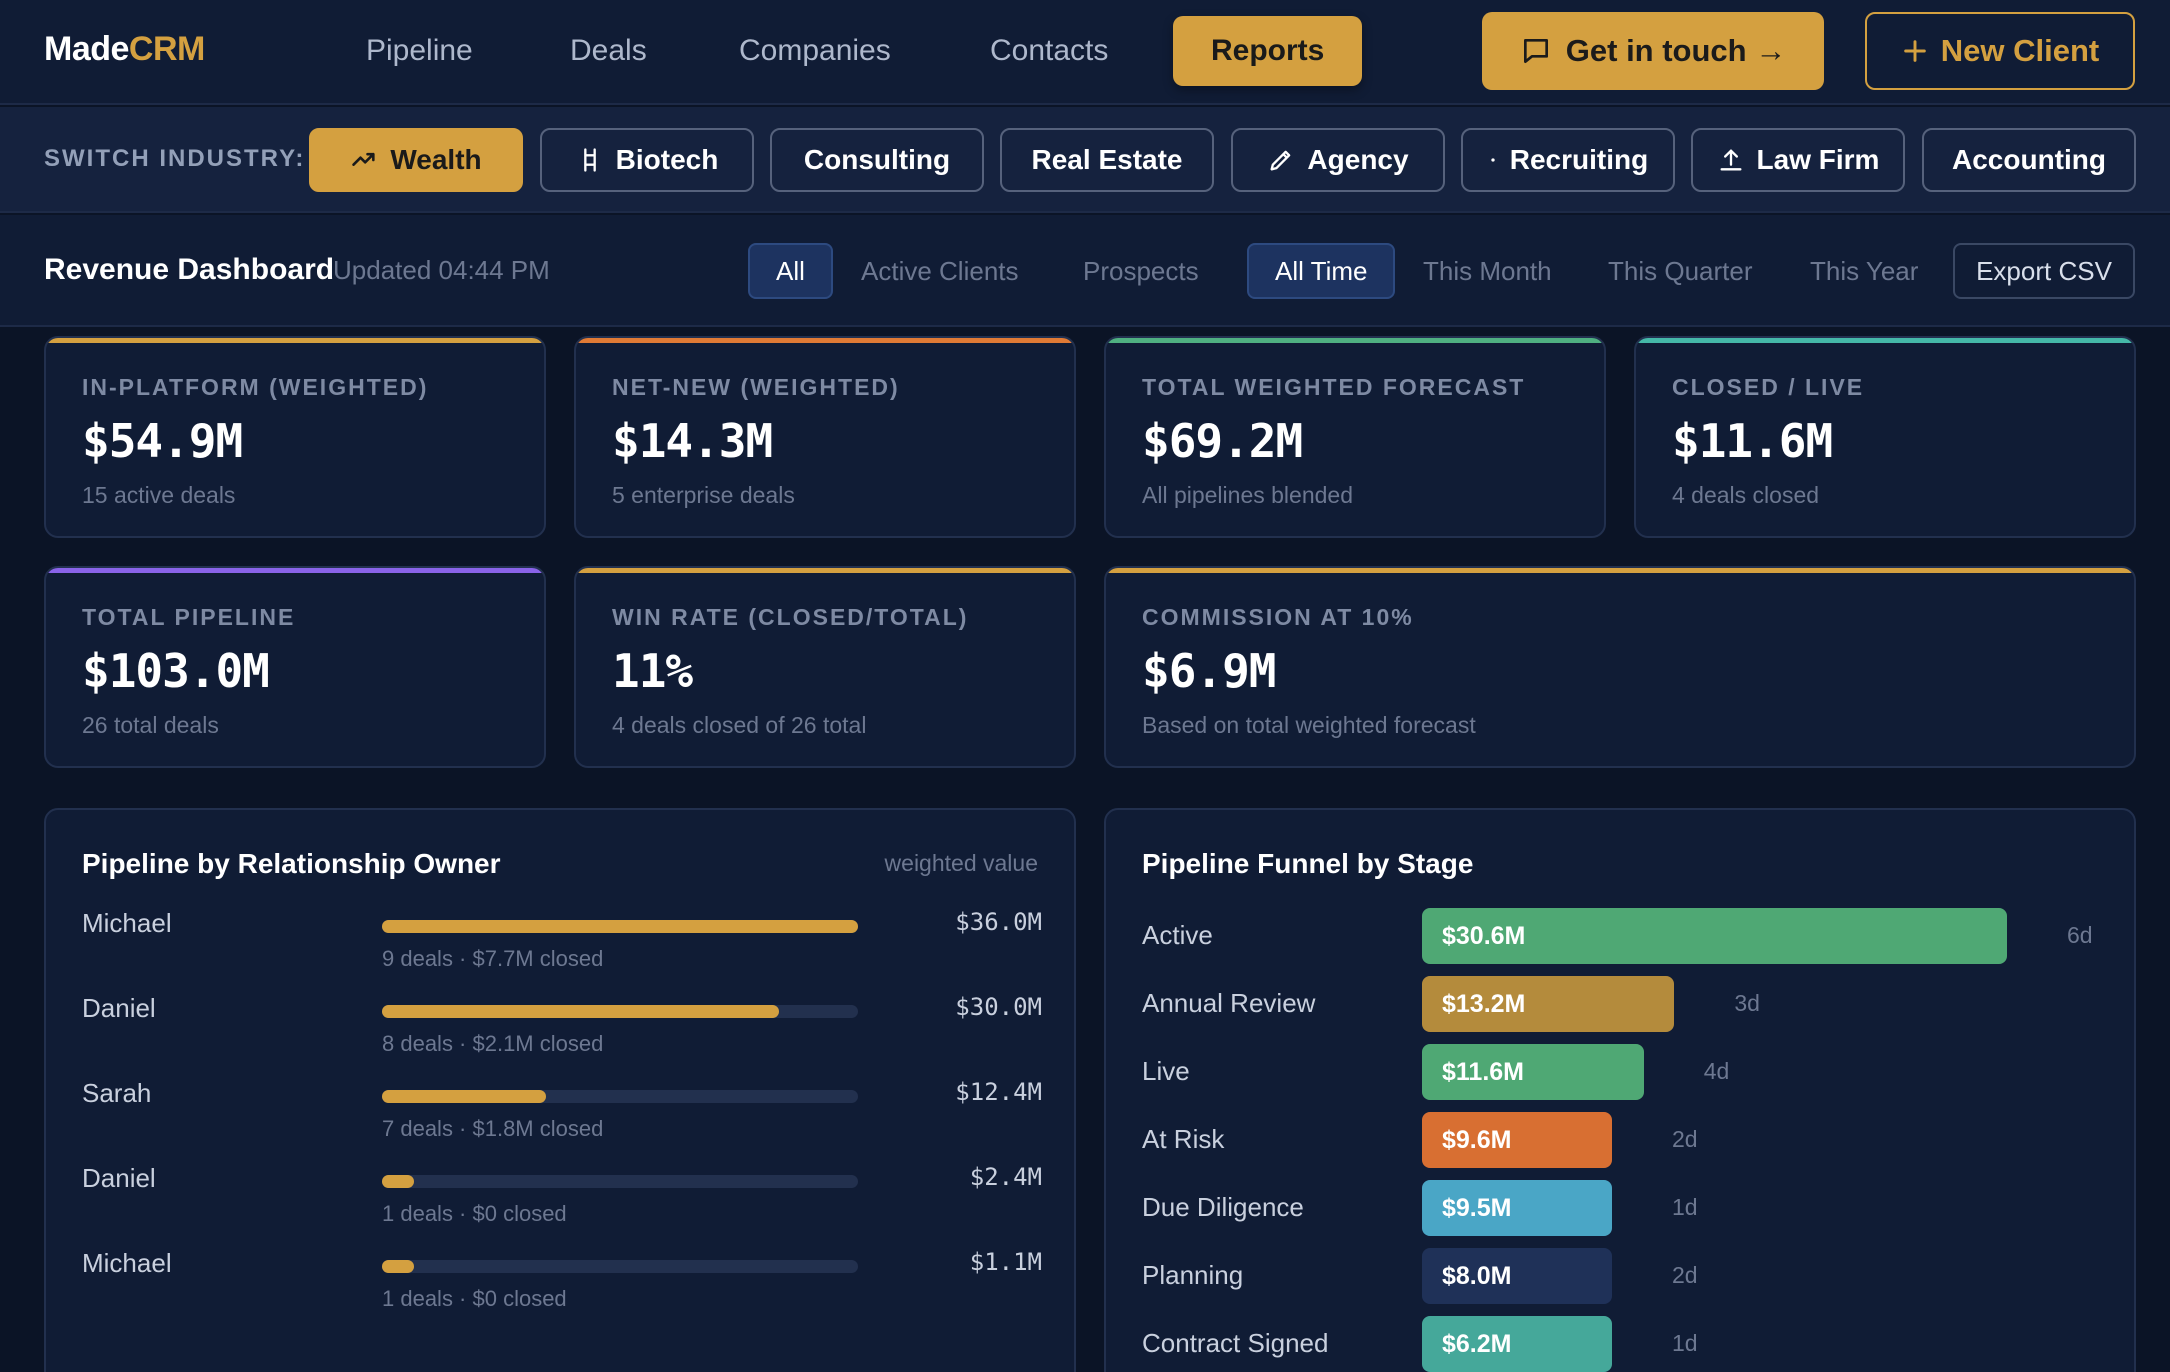 The height and width of the screenshot is (1372, 2170). Describe the element at coordinates (162, 441) in the screenshot. I see `stat-value: $54.9M` at that location.